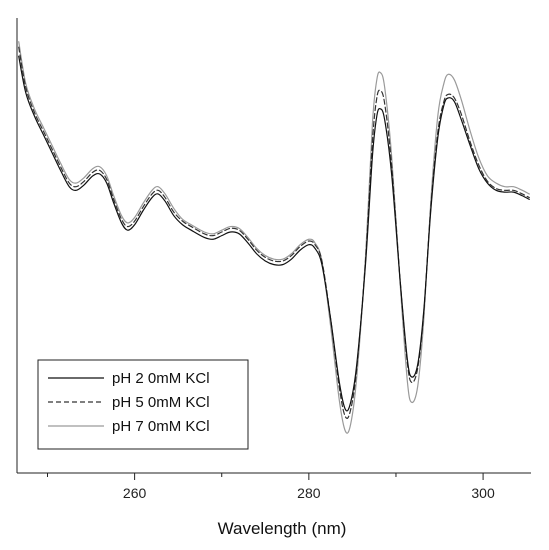  I want to click on legend: pH 2 0mM KCl pH 5 0mM KCl pH 7 0mM KCl, so click(143, 404).